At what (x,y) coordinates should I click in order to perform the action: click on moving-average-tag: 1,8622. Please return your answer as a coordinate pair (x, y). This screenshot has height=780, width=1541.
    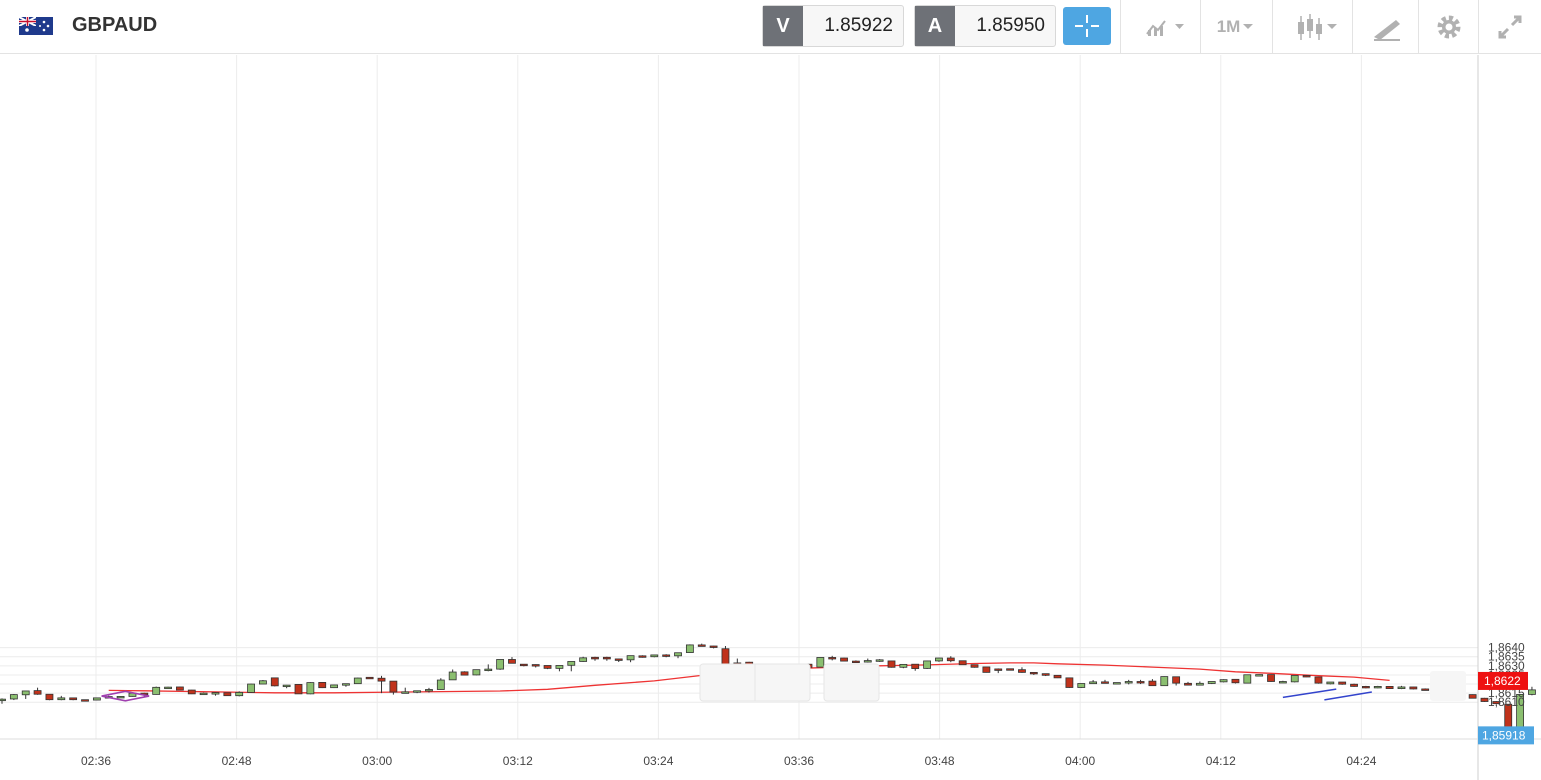
    Looking at the image, I should click on (1503, 680).